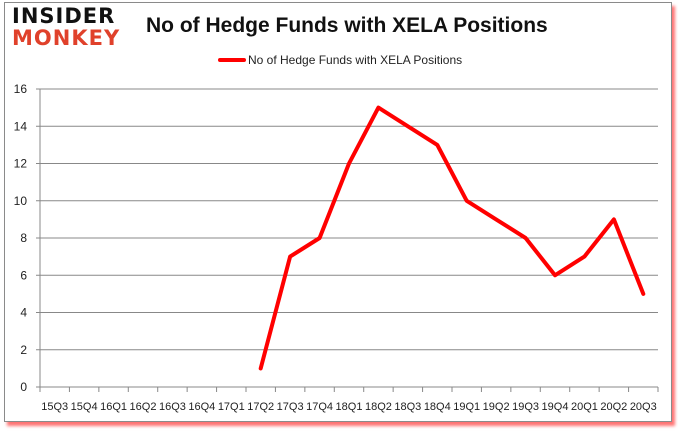  What do you see at coordinates (21, 126) in the screenshot?
I see `y-tick-label: 14` at bounding box center [21, 126].